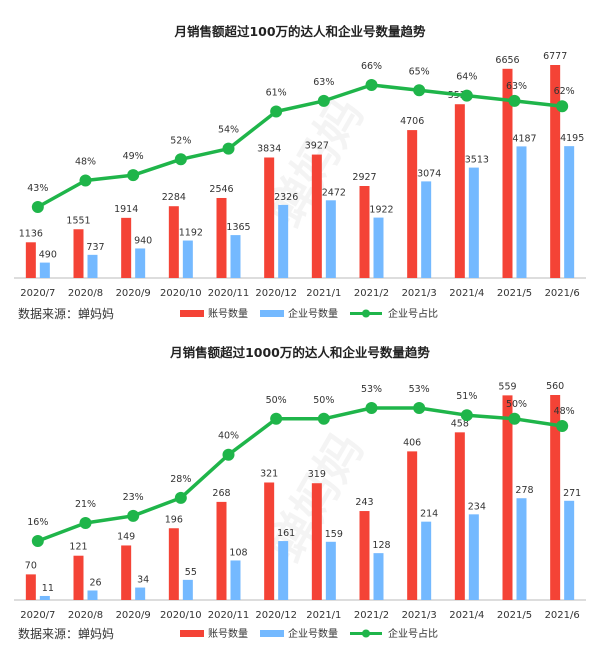  Describe the element at coordinates (371, 615) in the screenshot. I see `x-tick-label: 2021/2` at that location.